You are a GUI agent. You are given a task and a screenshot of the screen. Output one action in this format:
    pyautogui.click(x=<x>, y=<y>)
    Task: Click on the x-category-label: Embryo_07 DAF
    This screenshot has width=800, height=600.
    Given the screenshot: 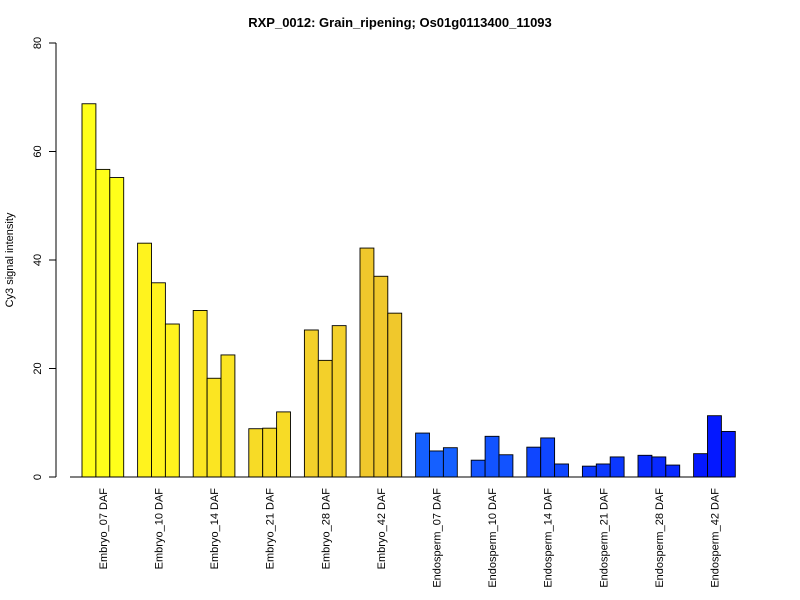 What is the action you would take?
    pyautogui.click(x=104, y=529)
    